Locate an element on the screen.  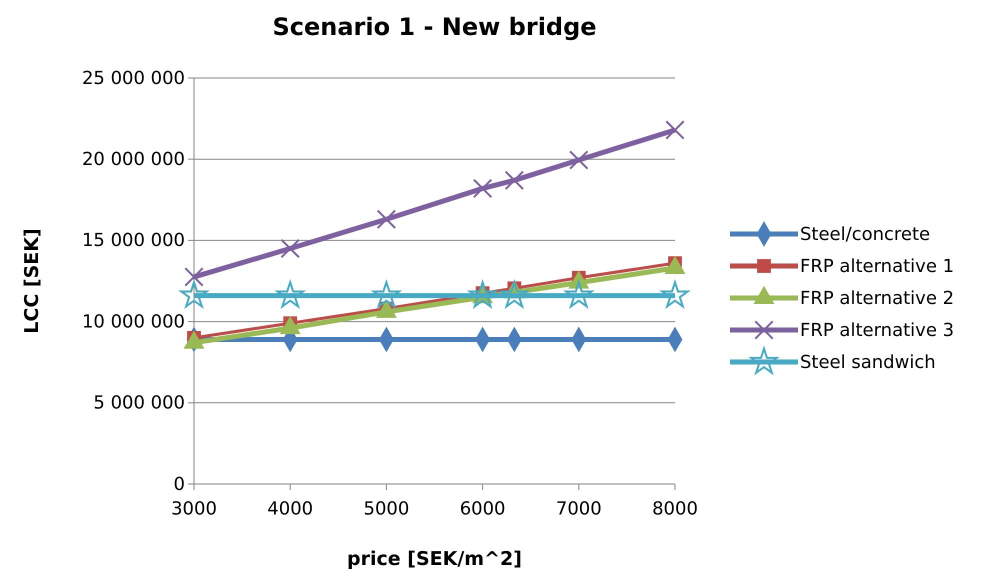
x-axis-title: price [SEK/m^2] is located at coordinates (434, 559).